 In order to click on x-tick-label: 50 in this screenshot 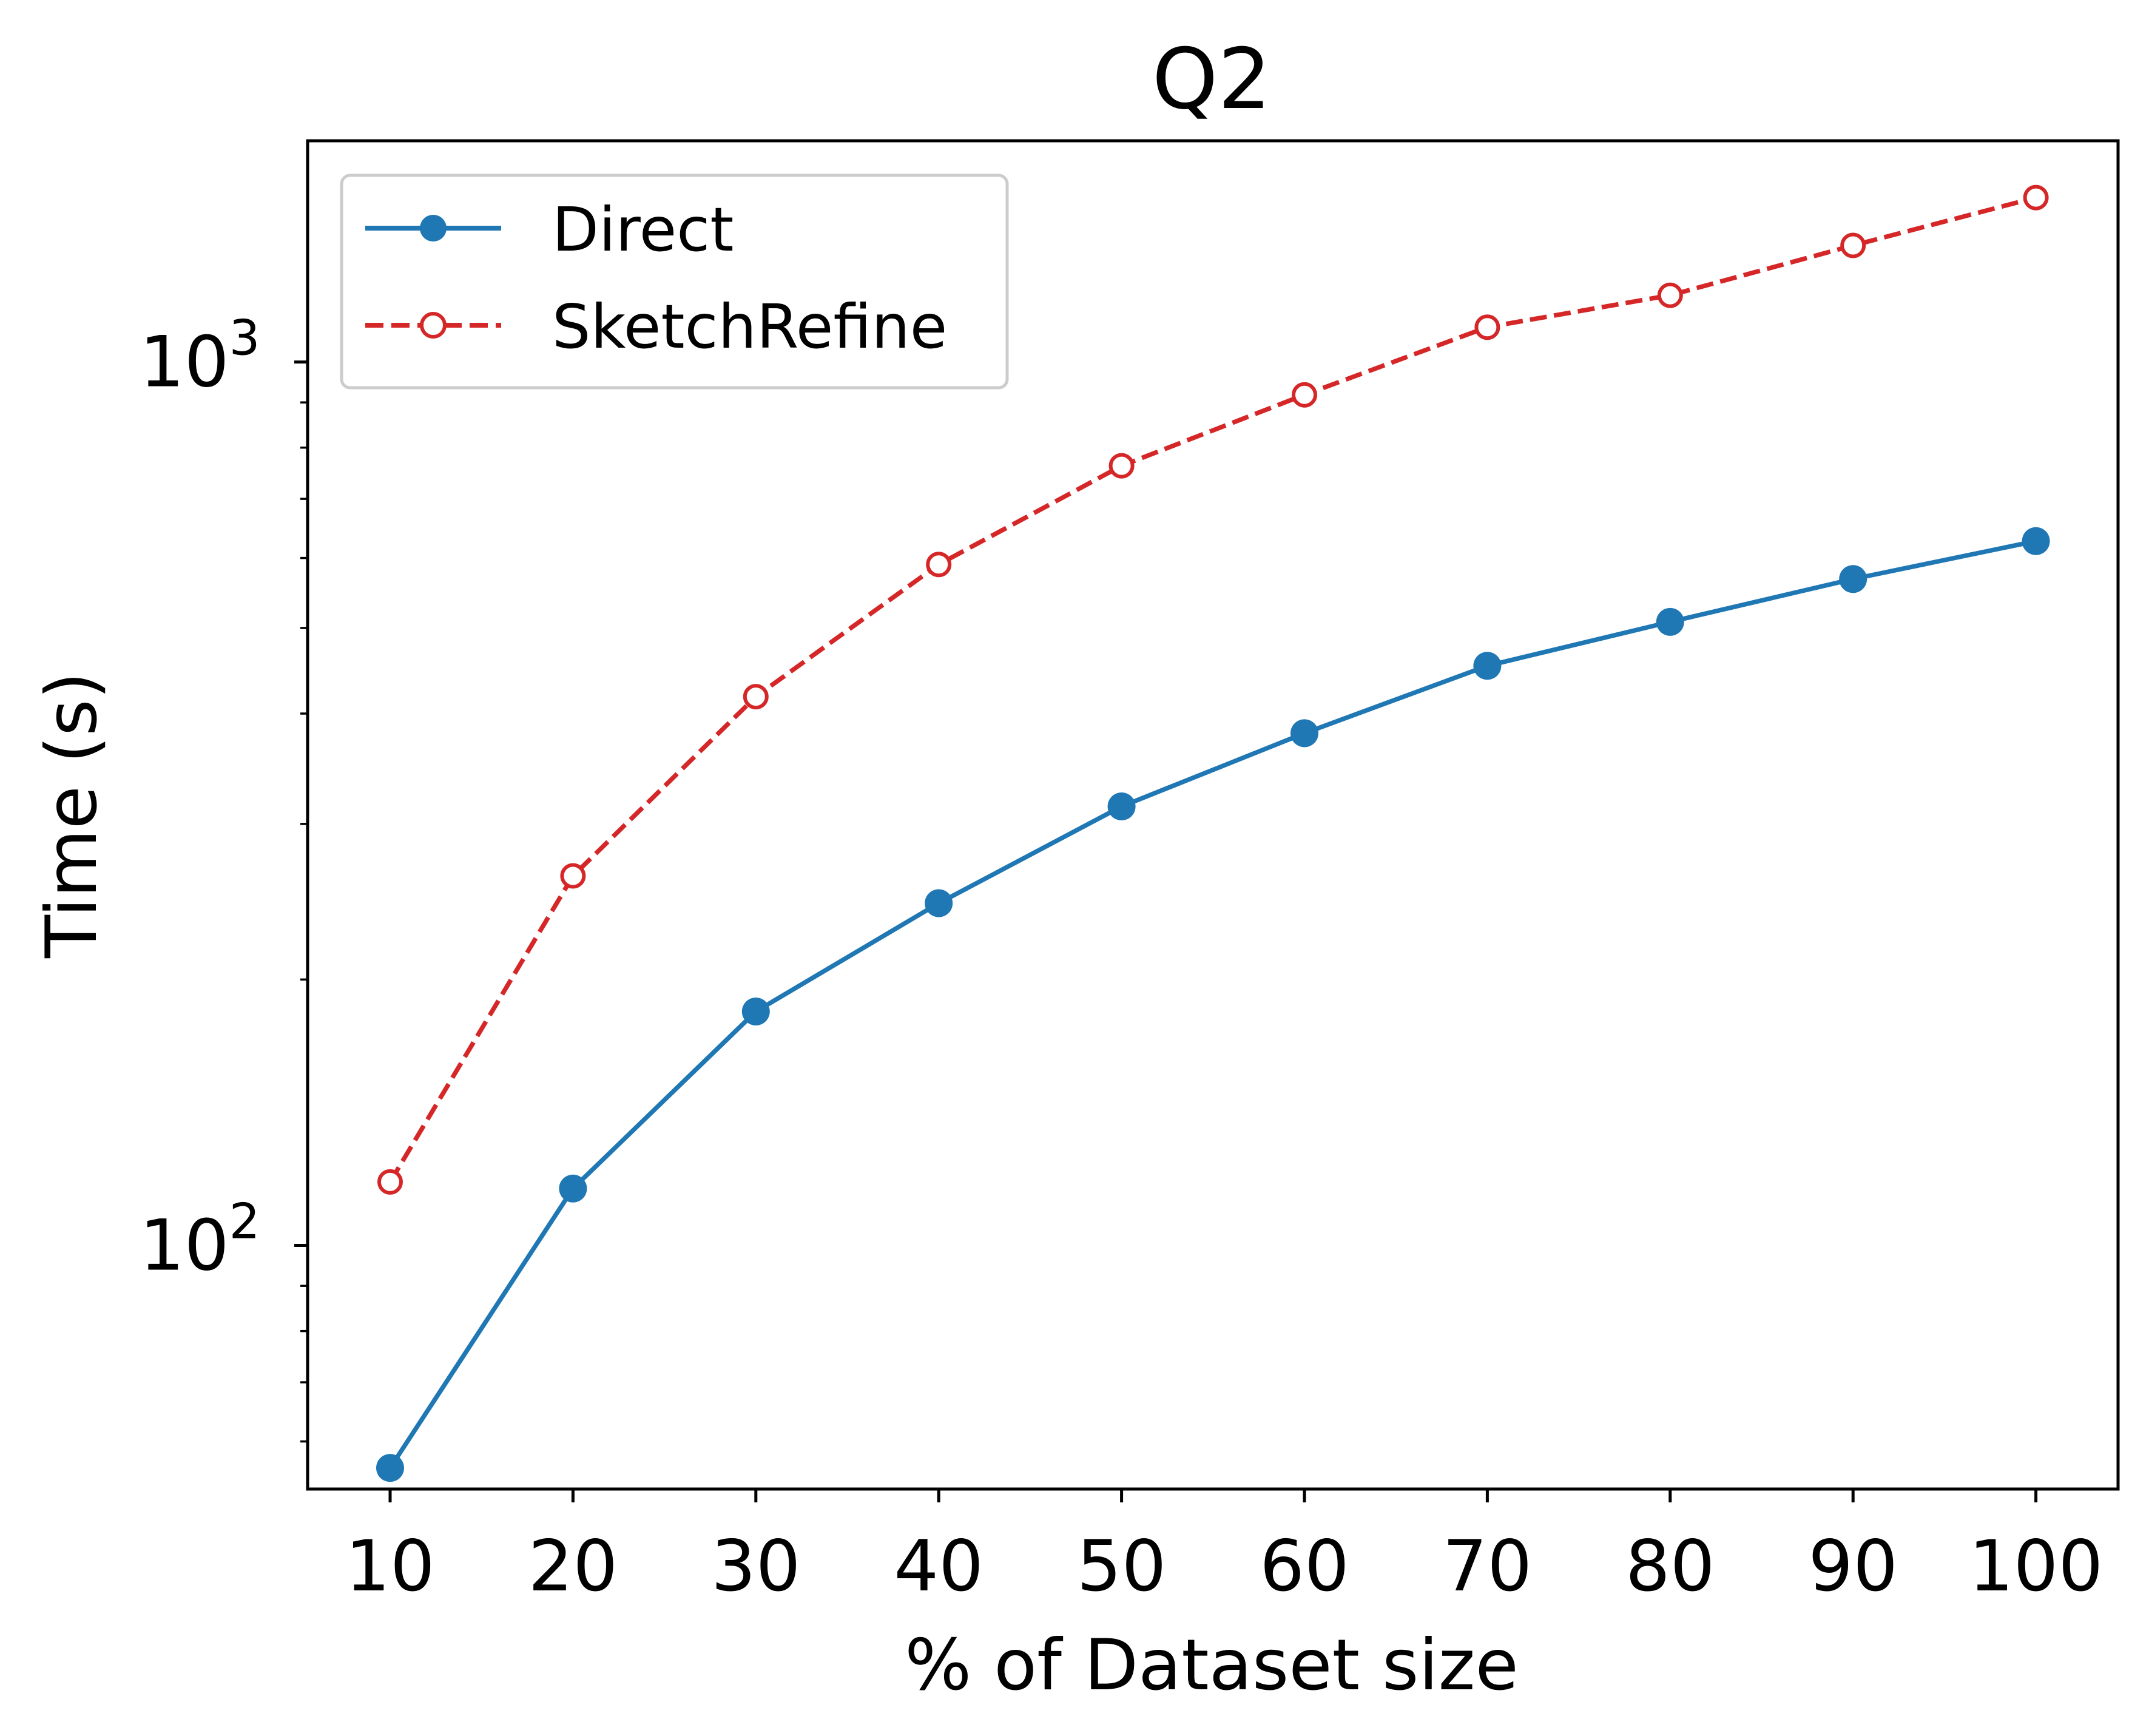, I will do `click(1122, 1566)`.